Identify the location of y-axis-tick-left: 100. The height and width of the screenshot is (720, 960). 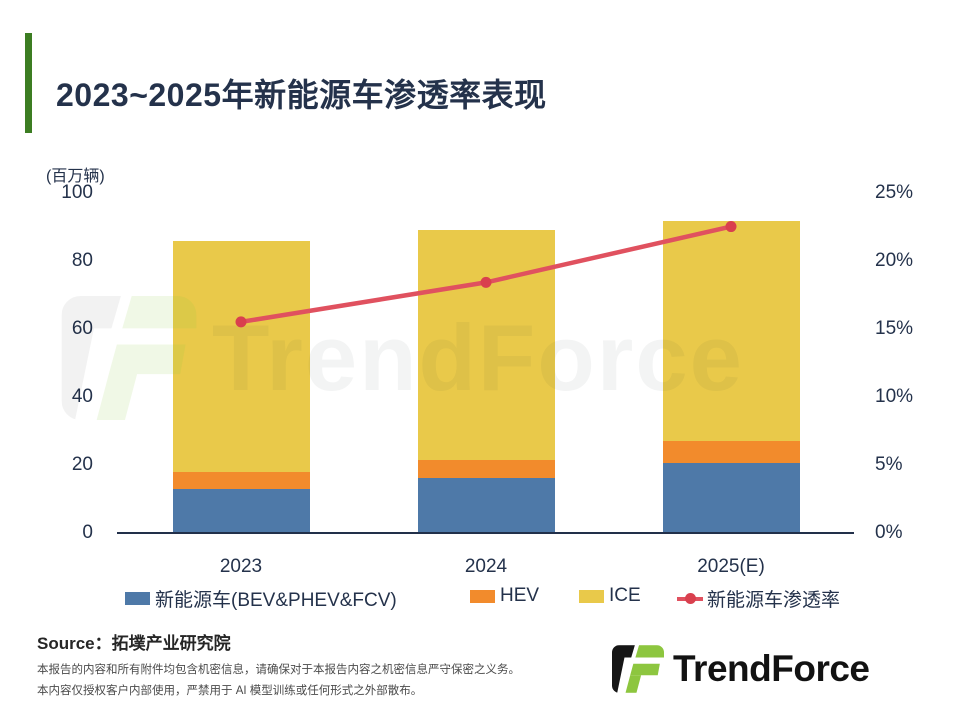
(77, 192).